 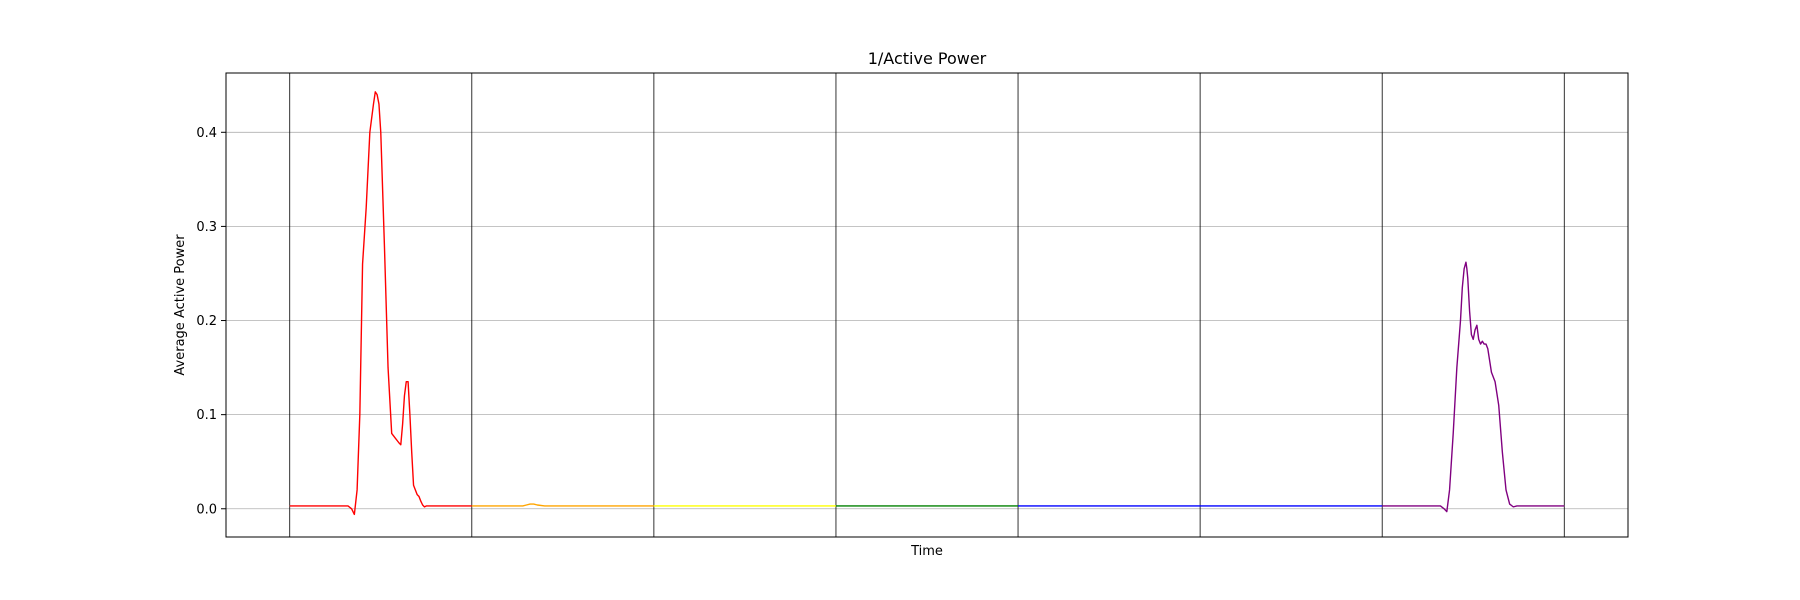 What do you see at coordinates (926, 551) in the screenshot?
I see `x-axis-label: Time` at bounding box center [926, 551].